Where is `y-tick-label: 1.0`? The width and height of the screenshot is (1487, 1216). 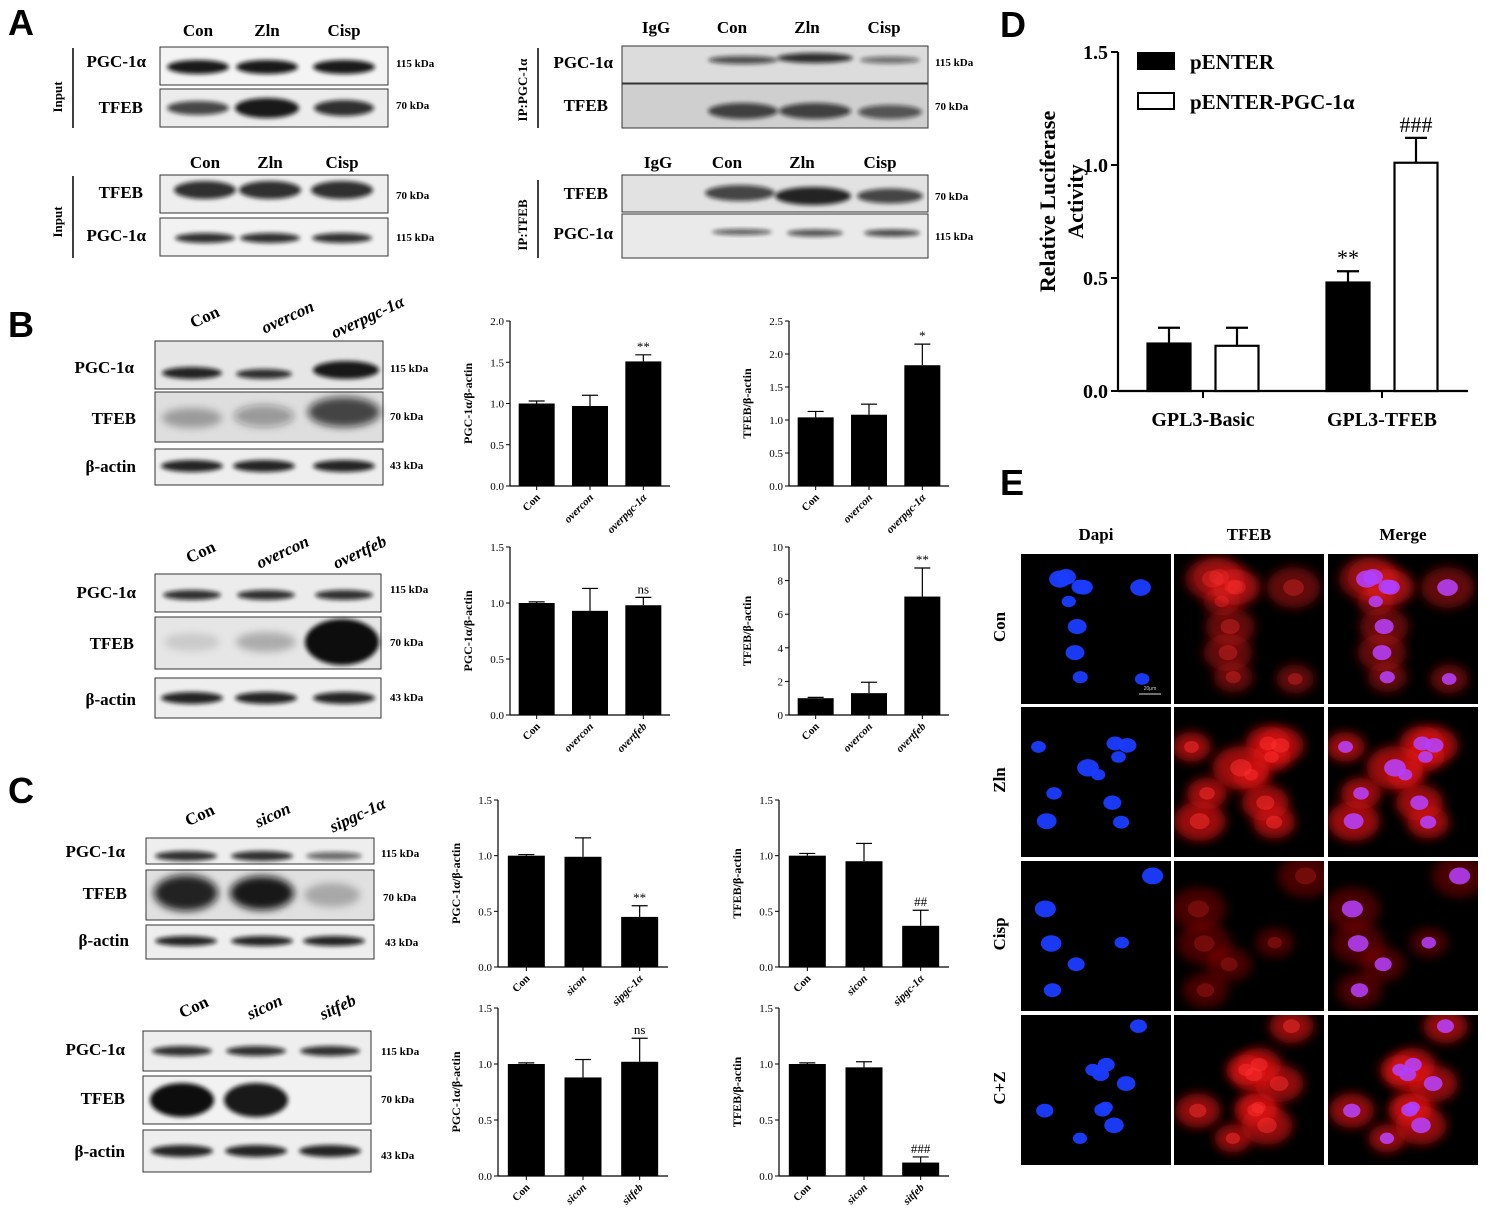 y-tick-label: 1.0 is located at coordinates (497, 604).